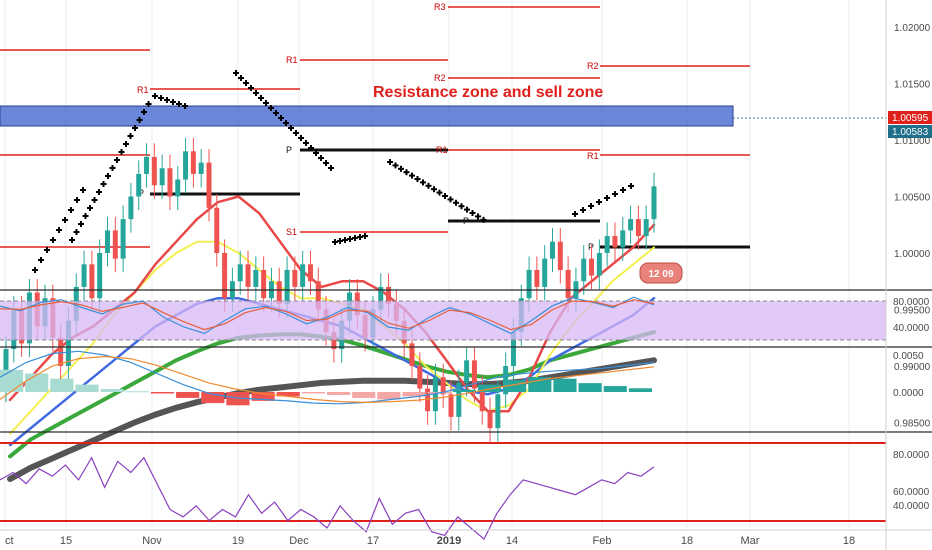  What do you see at coordinates (910, 132) in the screenshot?
I see `second-price-value: 1.00583` at bounding box center [910, 132].